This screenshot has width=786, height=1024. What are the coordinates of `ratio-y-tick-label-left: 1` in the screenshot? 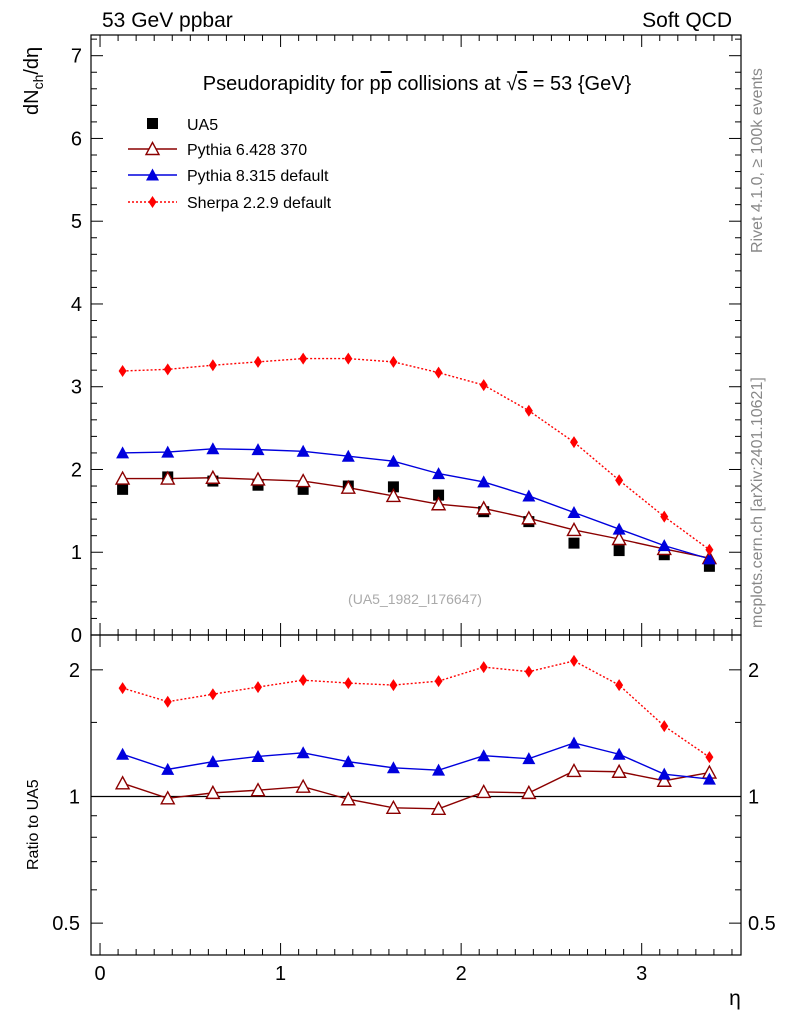 It's located at (74, 797).